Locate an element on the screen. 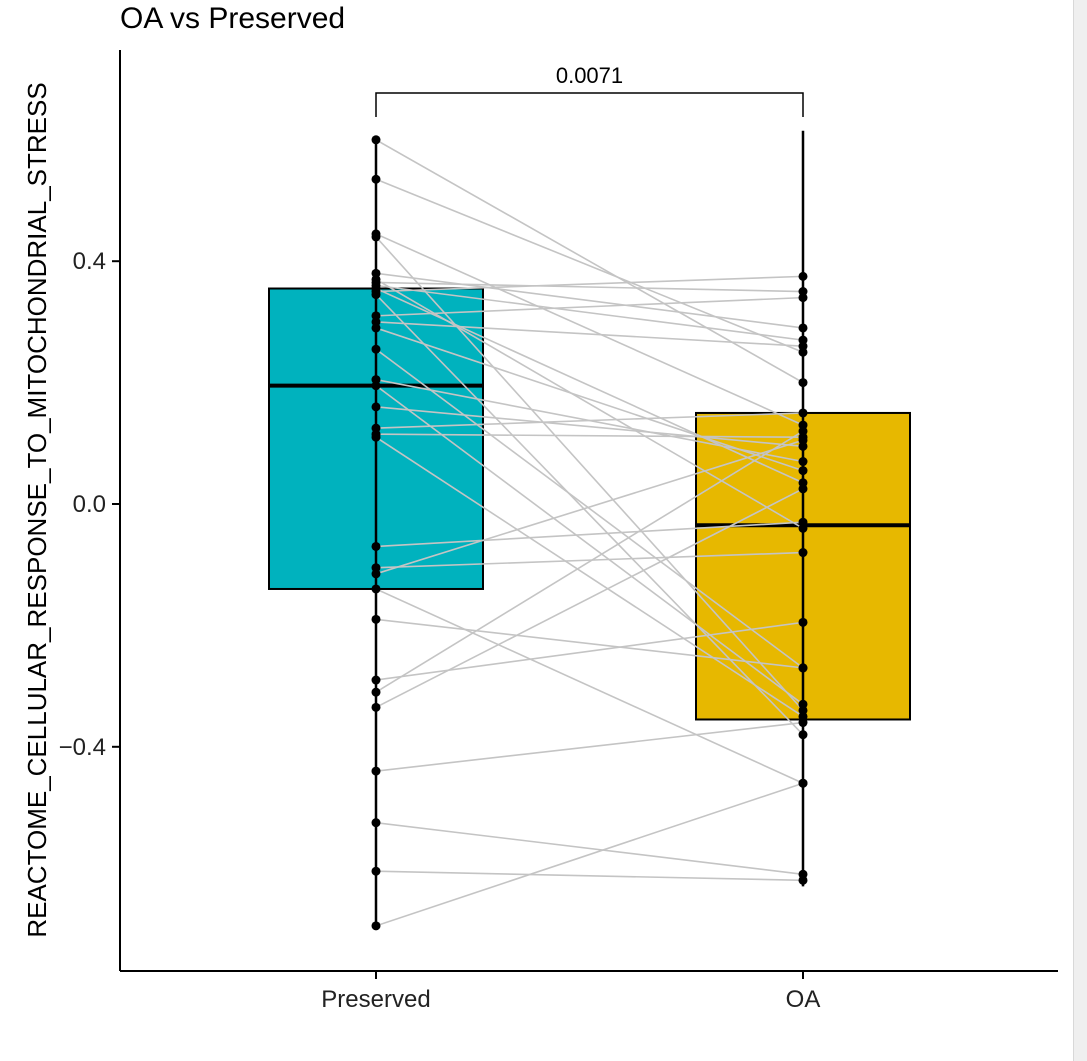 Image resolution: width=1087 pixels, height=1061 pixels. vertical-scrollbar is located at coordinates (1080, 530).